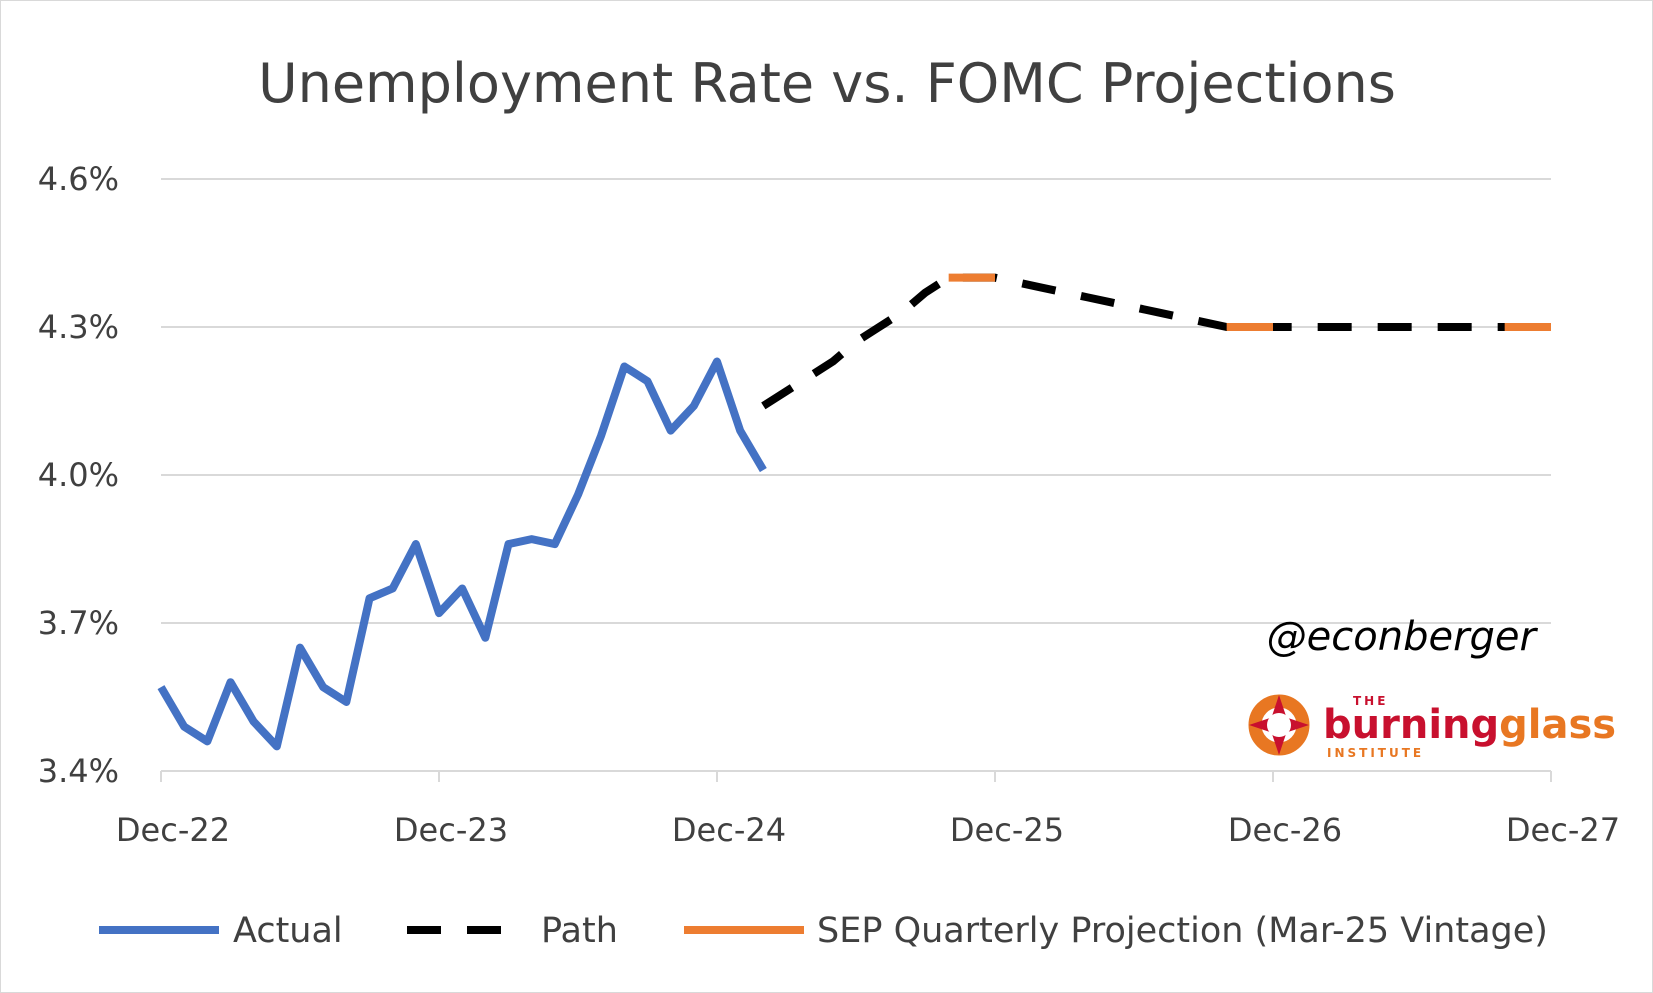  Describe the element at coordinates (868, 809) in the screenshot. I see `x-axis: Dec-22 Dec-23 Dec-24 Dec-25 Dec-26 Dec-27` at that location.